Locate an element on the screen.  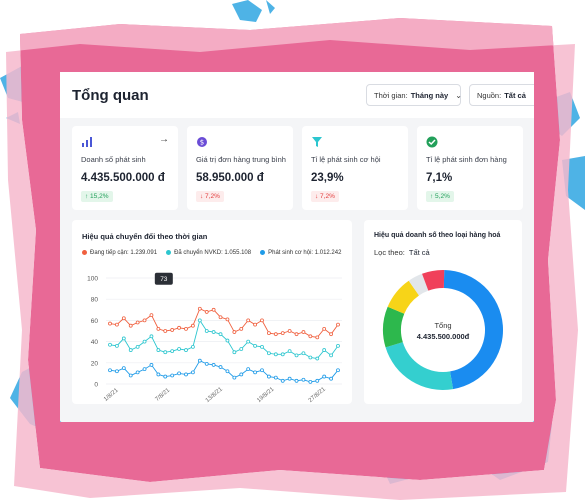
source-filter-dropdown: Nguồn: Tất cả is located at coordinates (501, 95).